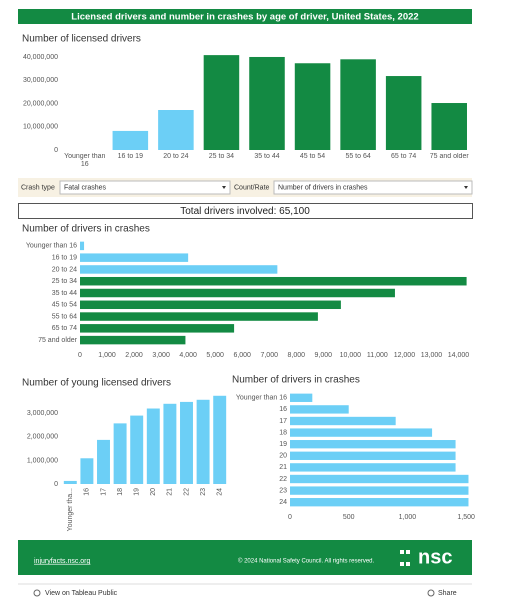 This screenshot has height=605, width=510. What do you see at coordinates (283, 467) in the screenshot?
I see `y-tick-label: 21` at bounding box center [283, 467].